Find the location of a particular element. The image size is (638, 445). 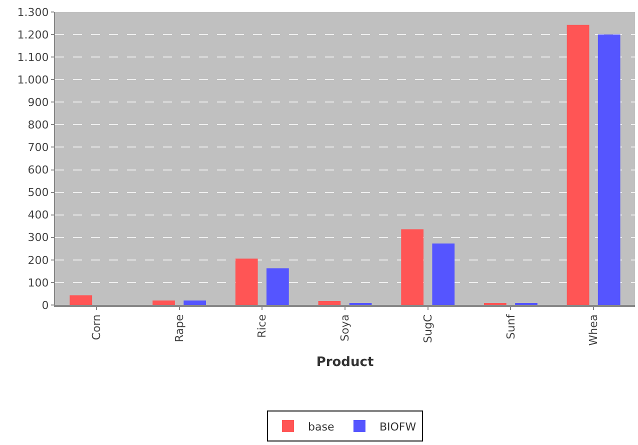

legend-label: BIOFW is located at coordinates (397, 427).